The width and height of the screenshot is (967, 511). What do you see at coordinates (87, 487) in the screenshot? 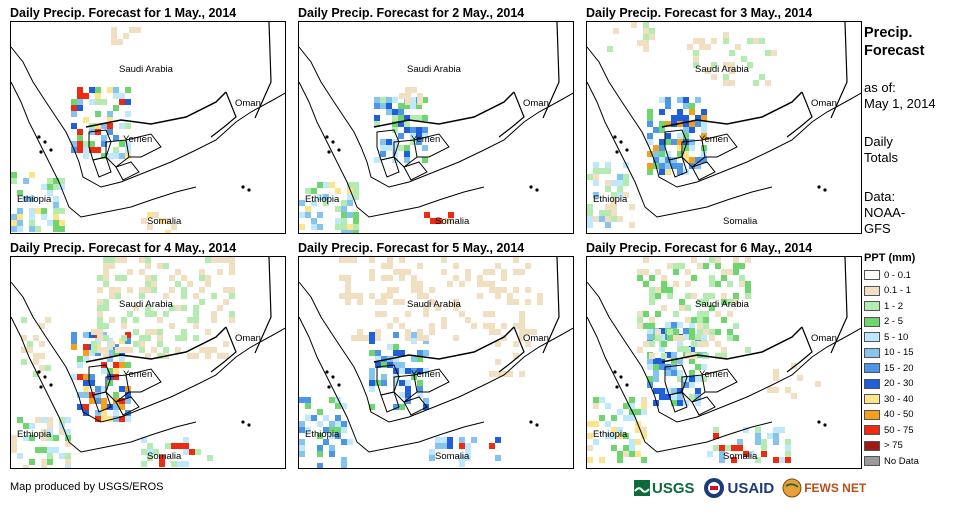
I see `credit-text: Map produced by USGS/EROS` at bounding box center [87, 487].